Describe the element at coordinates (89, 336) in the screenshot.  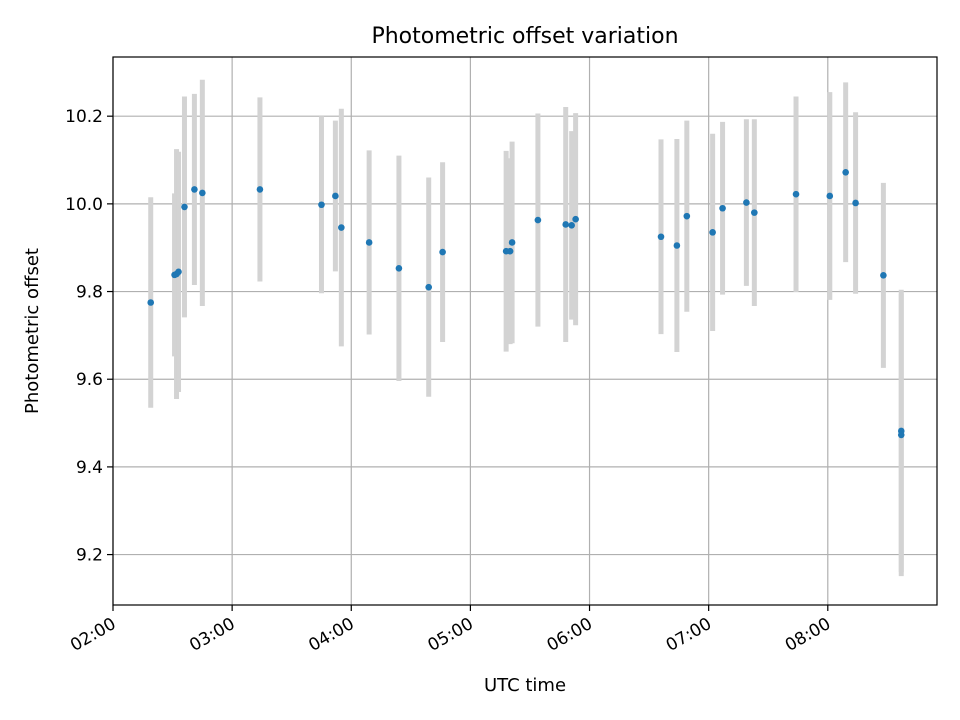
I see `y-axis-ticks: 9.2 9.4 9.6 9.8 10.0 10.2` at that location.